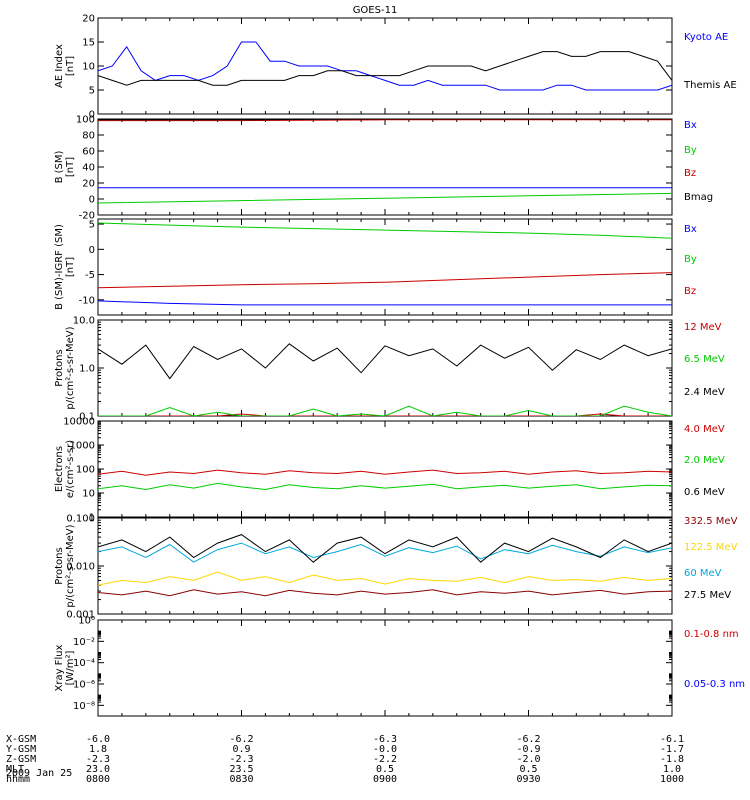 This screenshot has height=800, width=750. I want to click on y-tick-label: 5, so click(92, 225).